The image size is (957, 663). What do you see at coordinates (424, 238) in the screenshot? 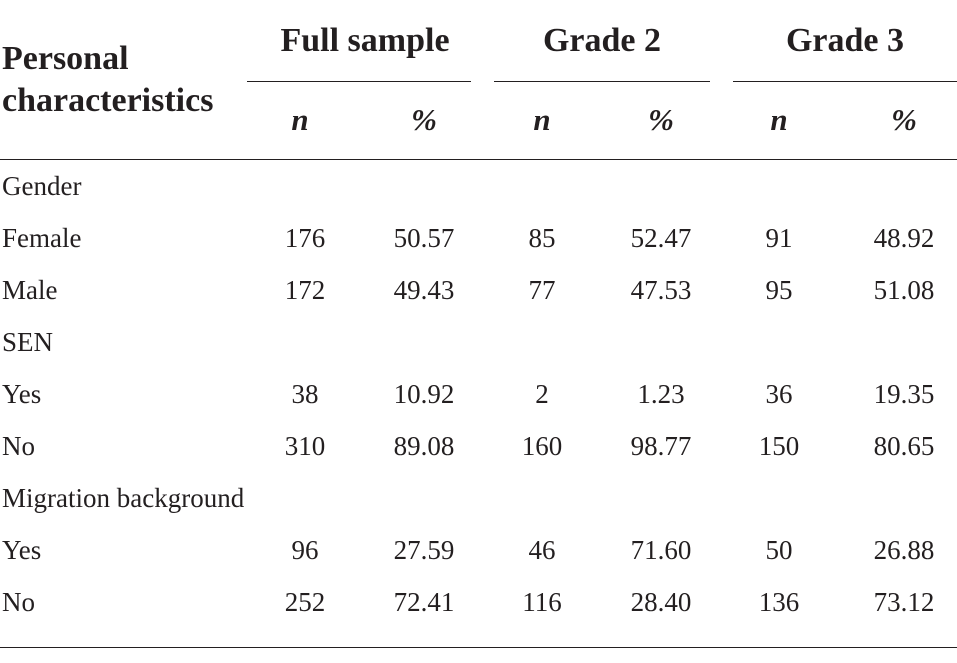
I see `cell-female-full-pct: 50.57` at bounding box center [424, 238].